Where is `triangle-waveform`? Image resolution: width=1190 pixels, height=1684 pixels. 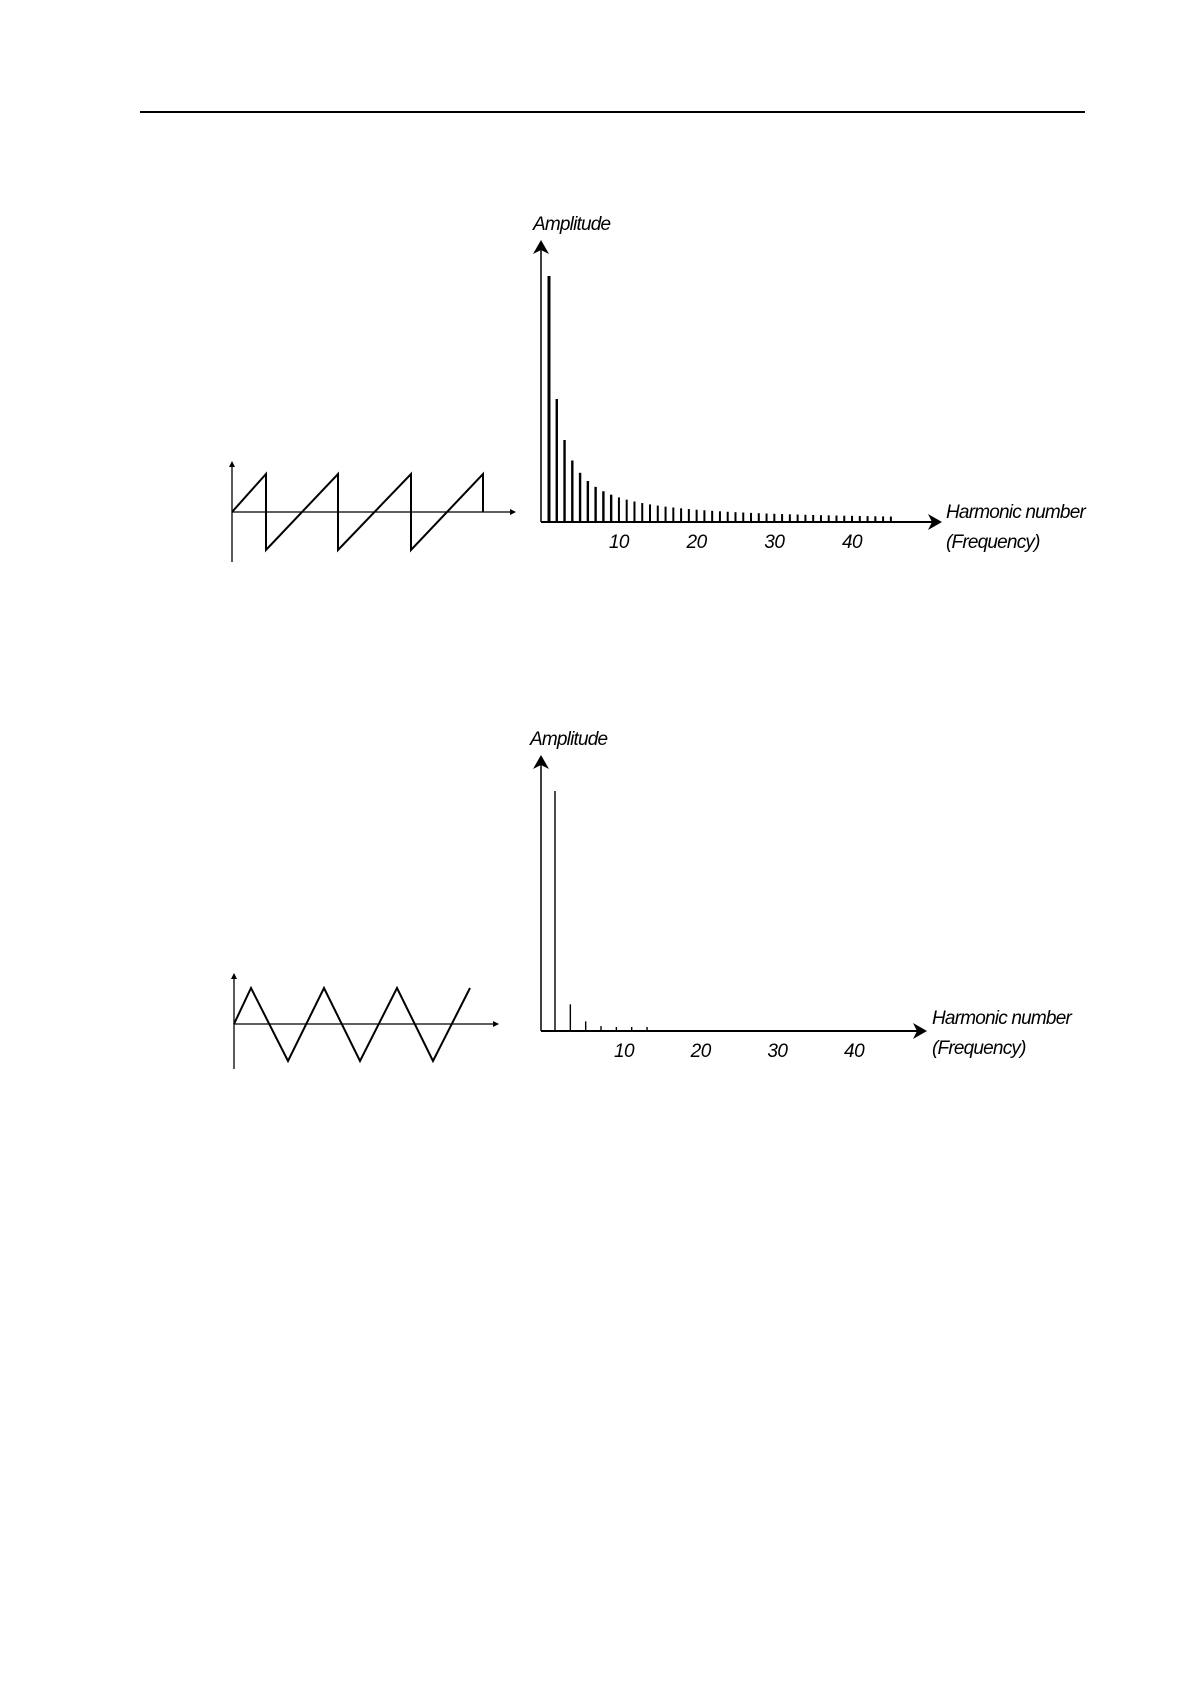 triangle-waveform is located at coordinates (365, 1021).